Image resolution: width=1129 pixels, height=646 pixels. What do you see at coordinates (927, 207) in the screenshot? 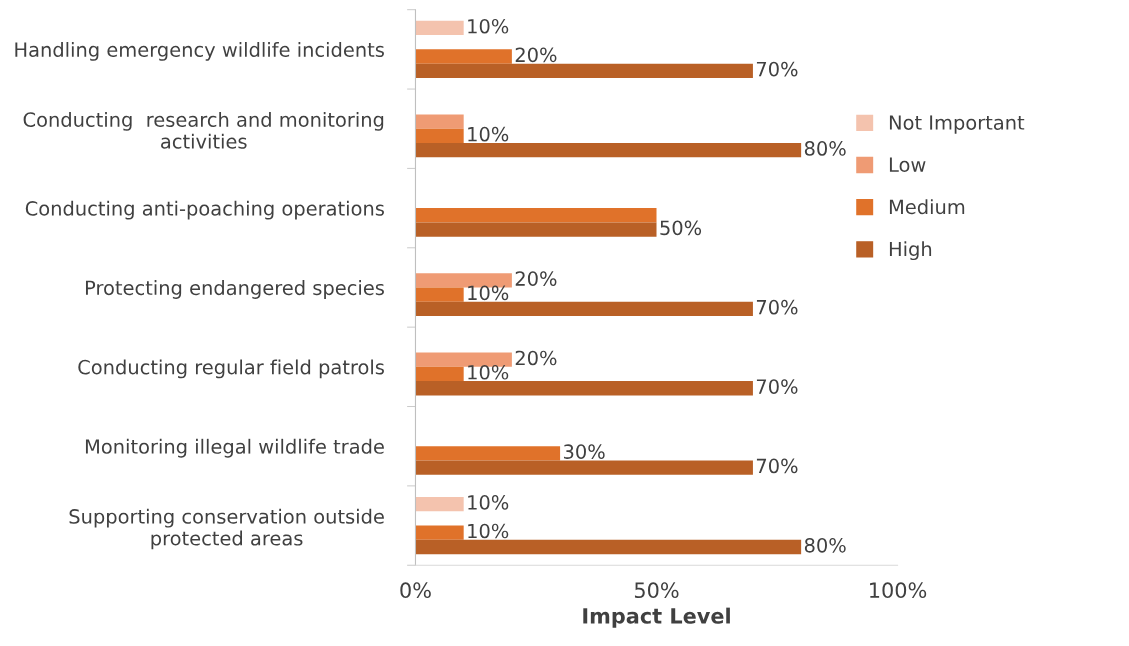
I see `legend-label: Medium` at bounding box center [927, 207].